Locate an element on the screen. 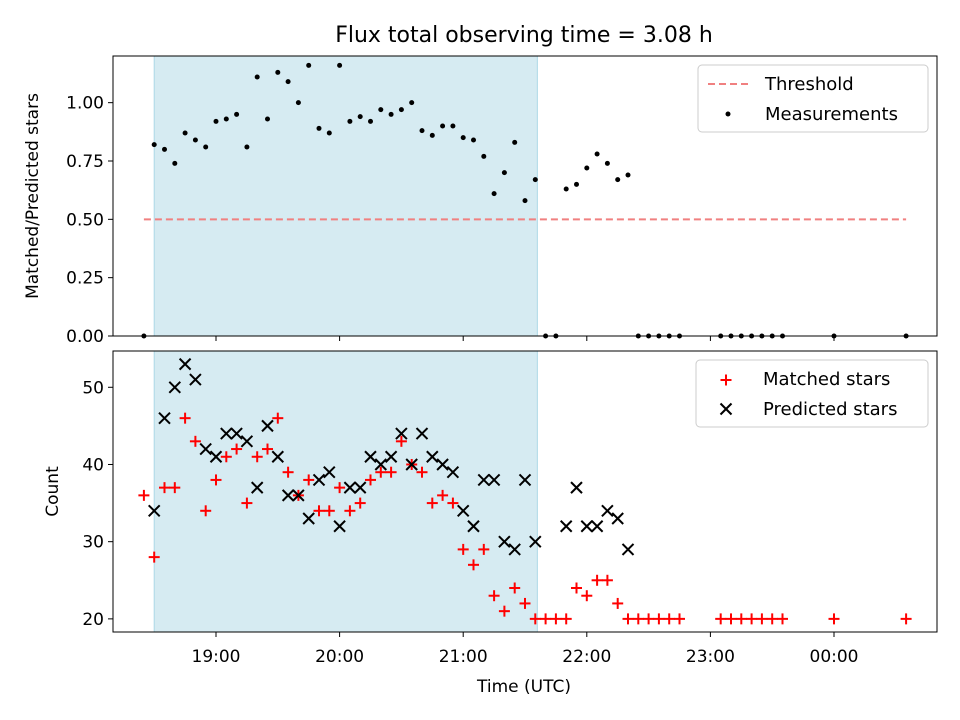  bottom-y-axis-label: Count is located at coordinates (53, 491).